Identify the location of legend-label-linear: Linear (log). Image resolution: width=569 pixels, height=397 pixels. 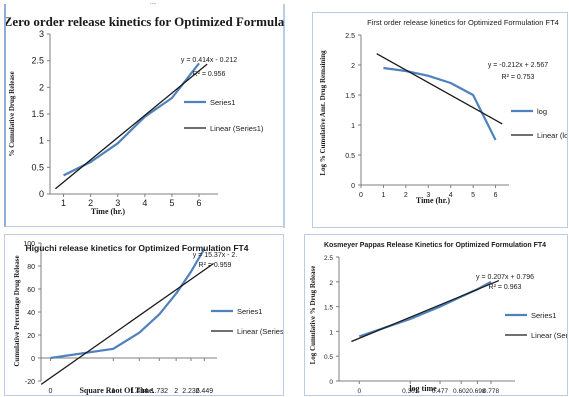
(552, 135).